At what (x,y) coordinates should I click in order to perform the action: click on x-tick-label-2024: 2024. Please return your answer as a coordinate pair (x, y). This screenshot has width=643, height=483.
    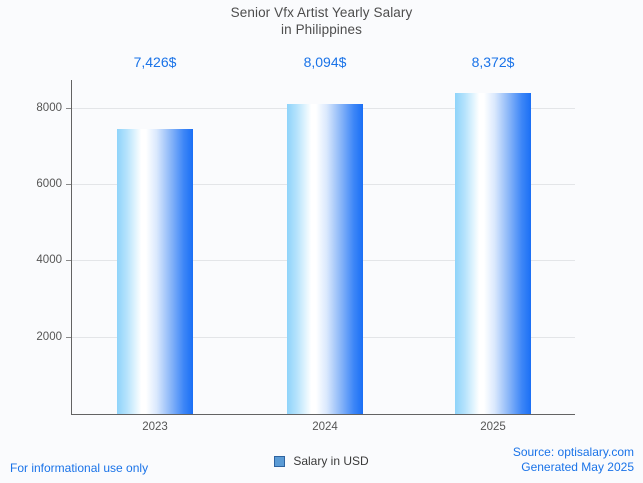
    Looking at the image, I should click on (325, 427).